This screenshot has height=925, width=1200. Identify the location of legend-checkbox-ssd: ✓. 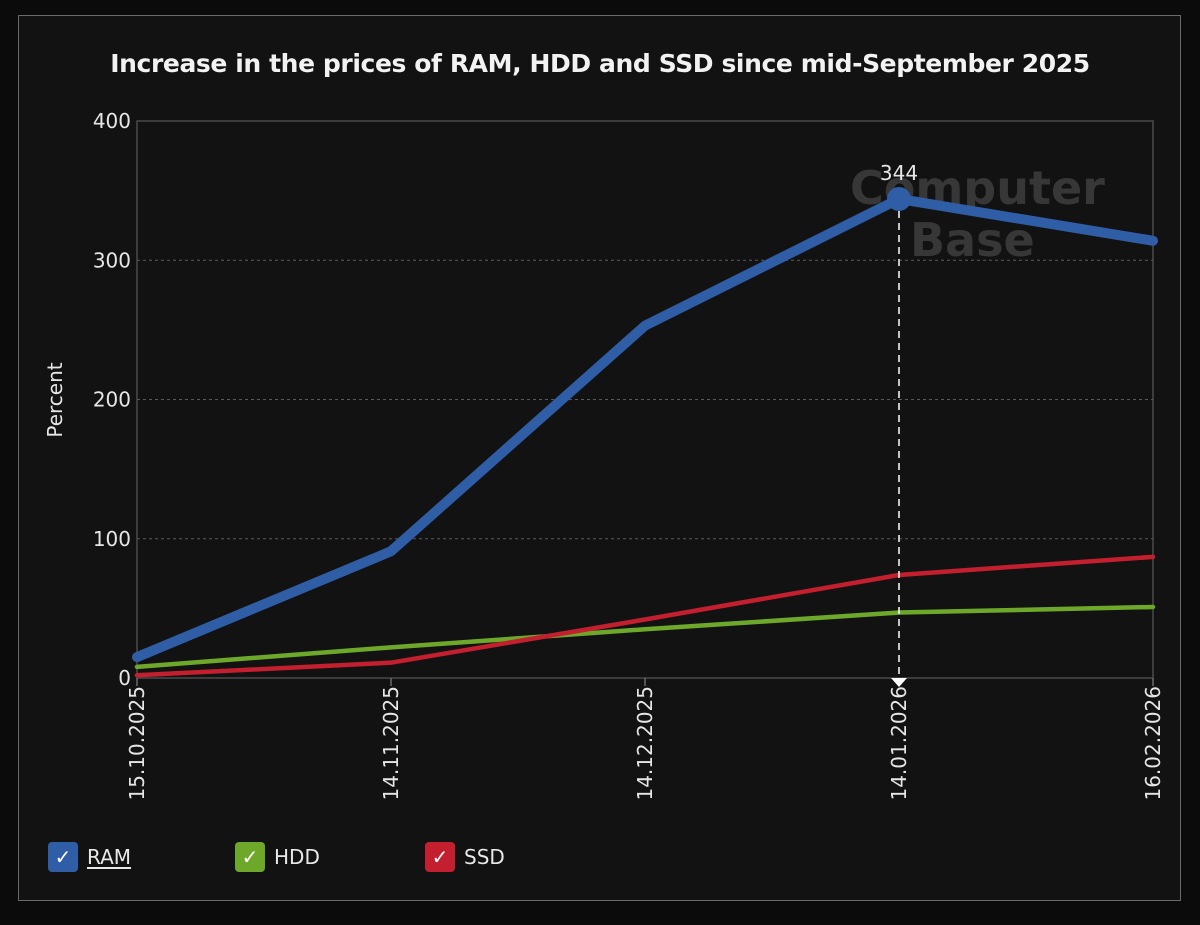
(440, 857).